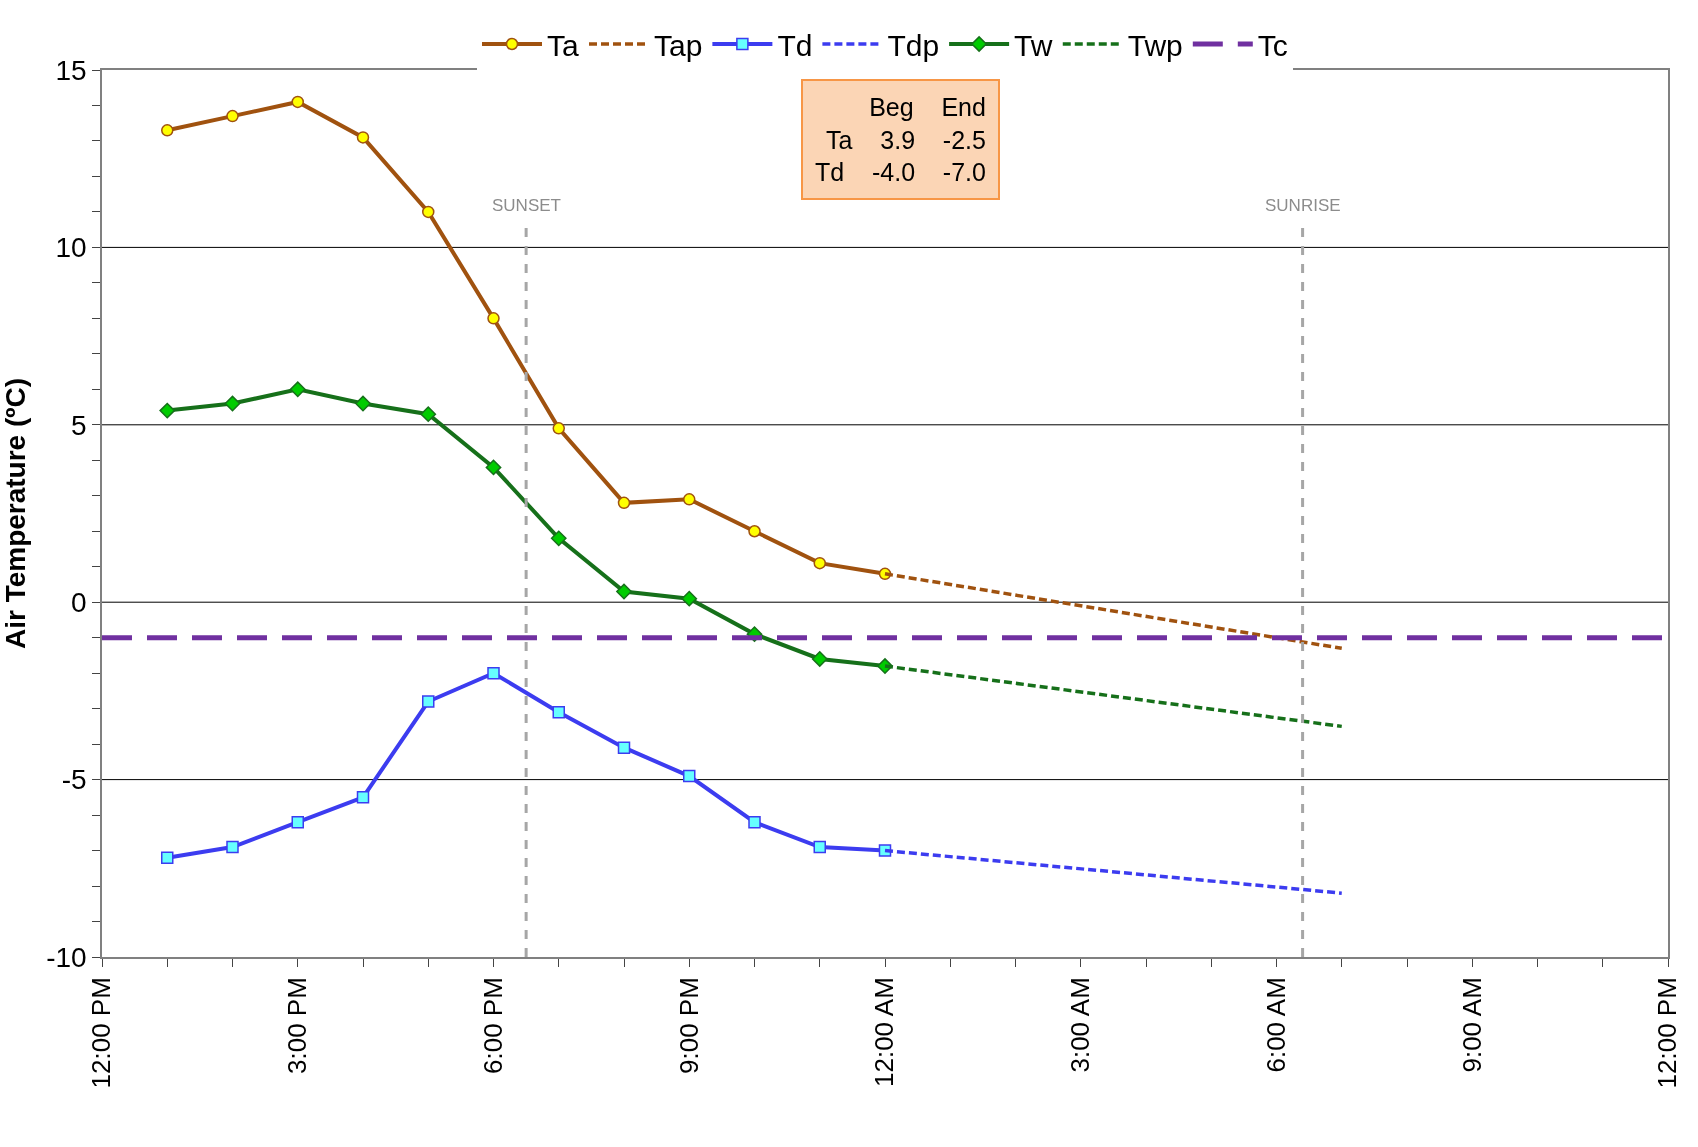 Image resolution: width=1698 pixels, height=1147 pixels. Describe the element at coordinates (563, 45) in the screenshot. I see `legend-label: Ta` at that location.